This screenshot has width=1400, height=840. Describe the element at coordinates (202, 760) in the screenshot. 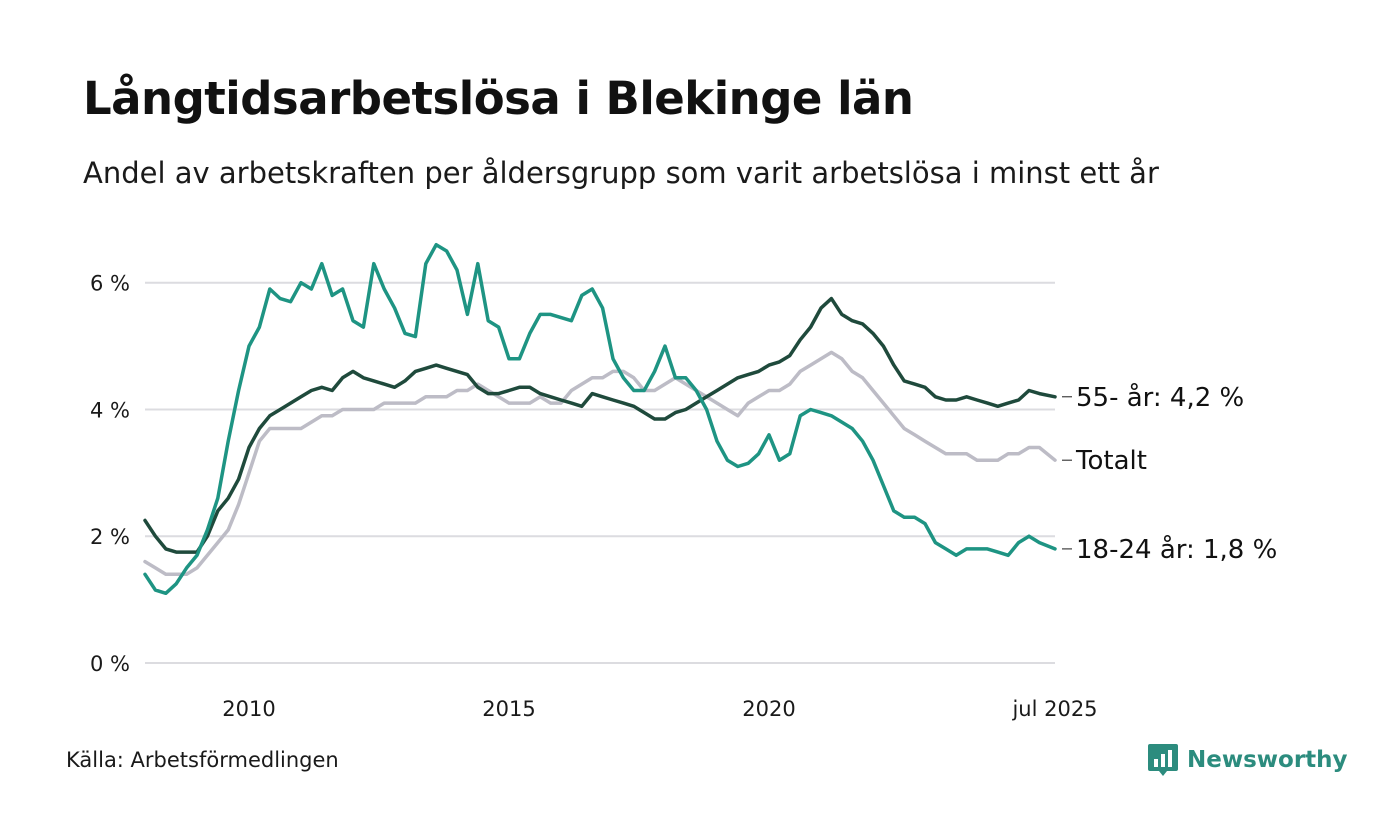

I see `source-note: Källa: Arbetsförmedlingen` at that location.